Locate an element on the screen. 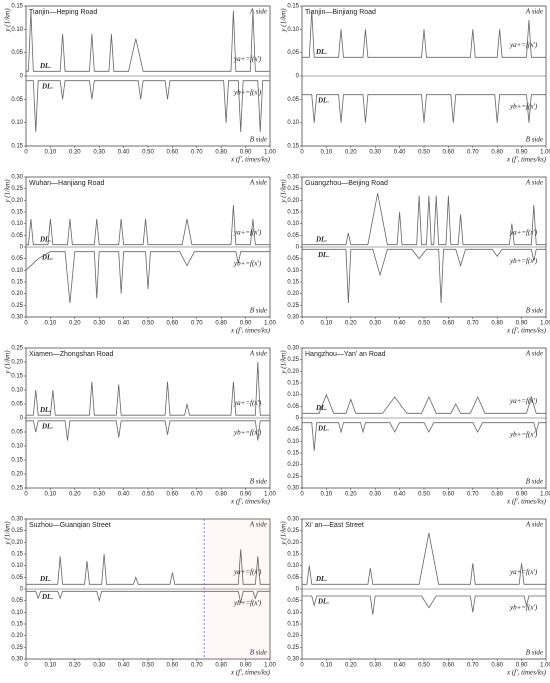 This screenshot has width=550, height=683. panel-title: Xi’ an—East Street is located at coordinates (334, 525).